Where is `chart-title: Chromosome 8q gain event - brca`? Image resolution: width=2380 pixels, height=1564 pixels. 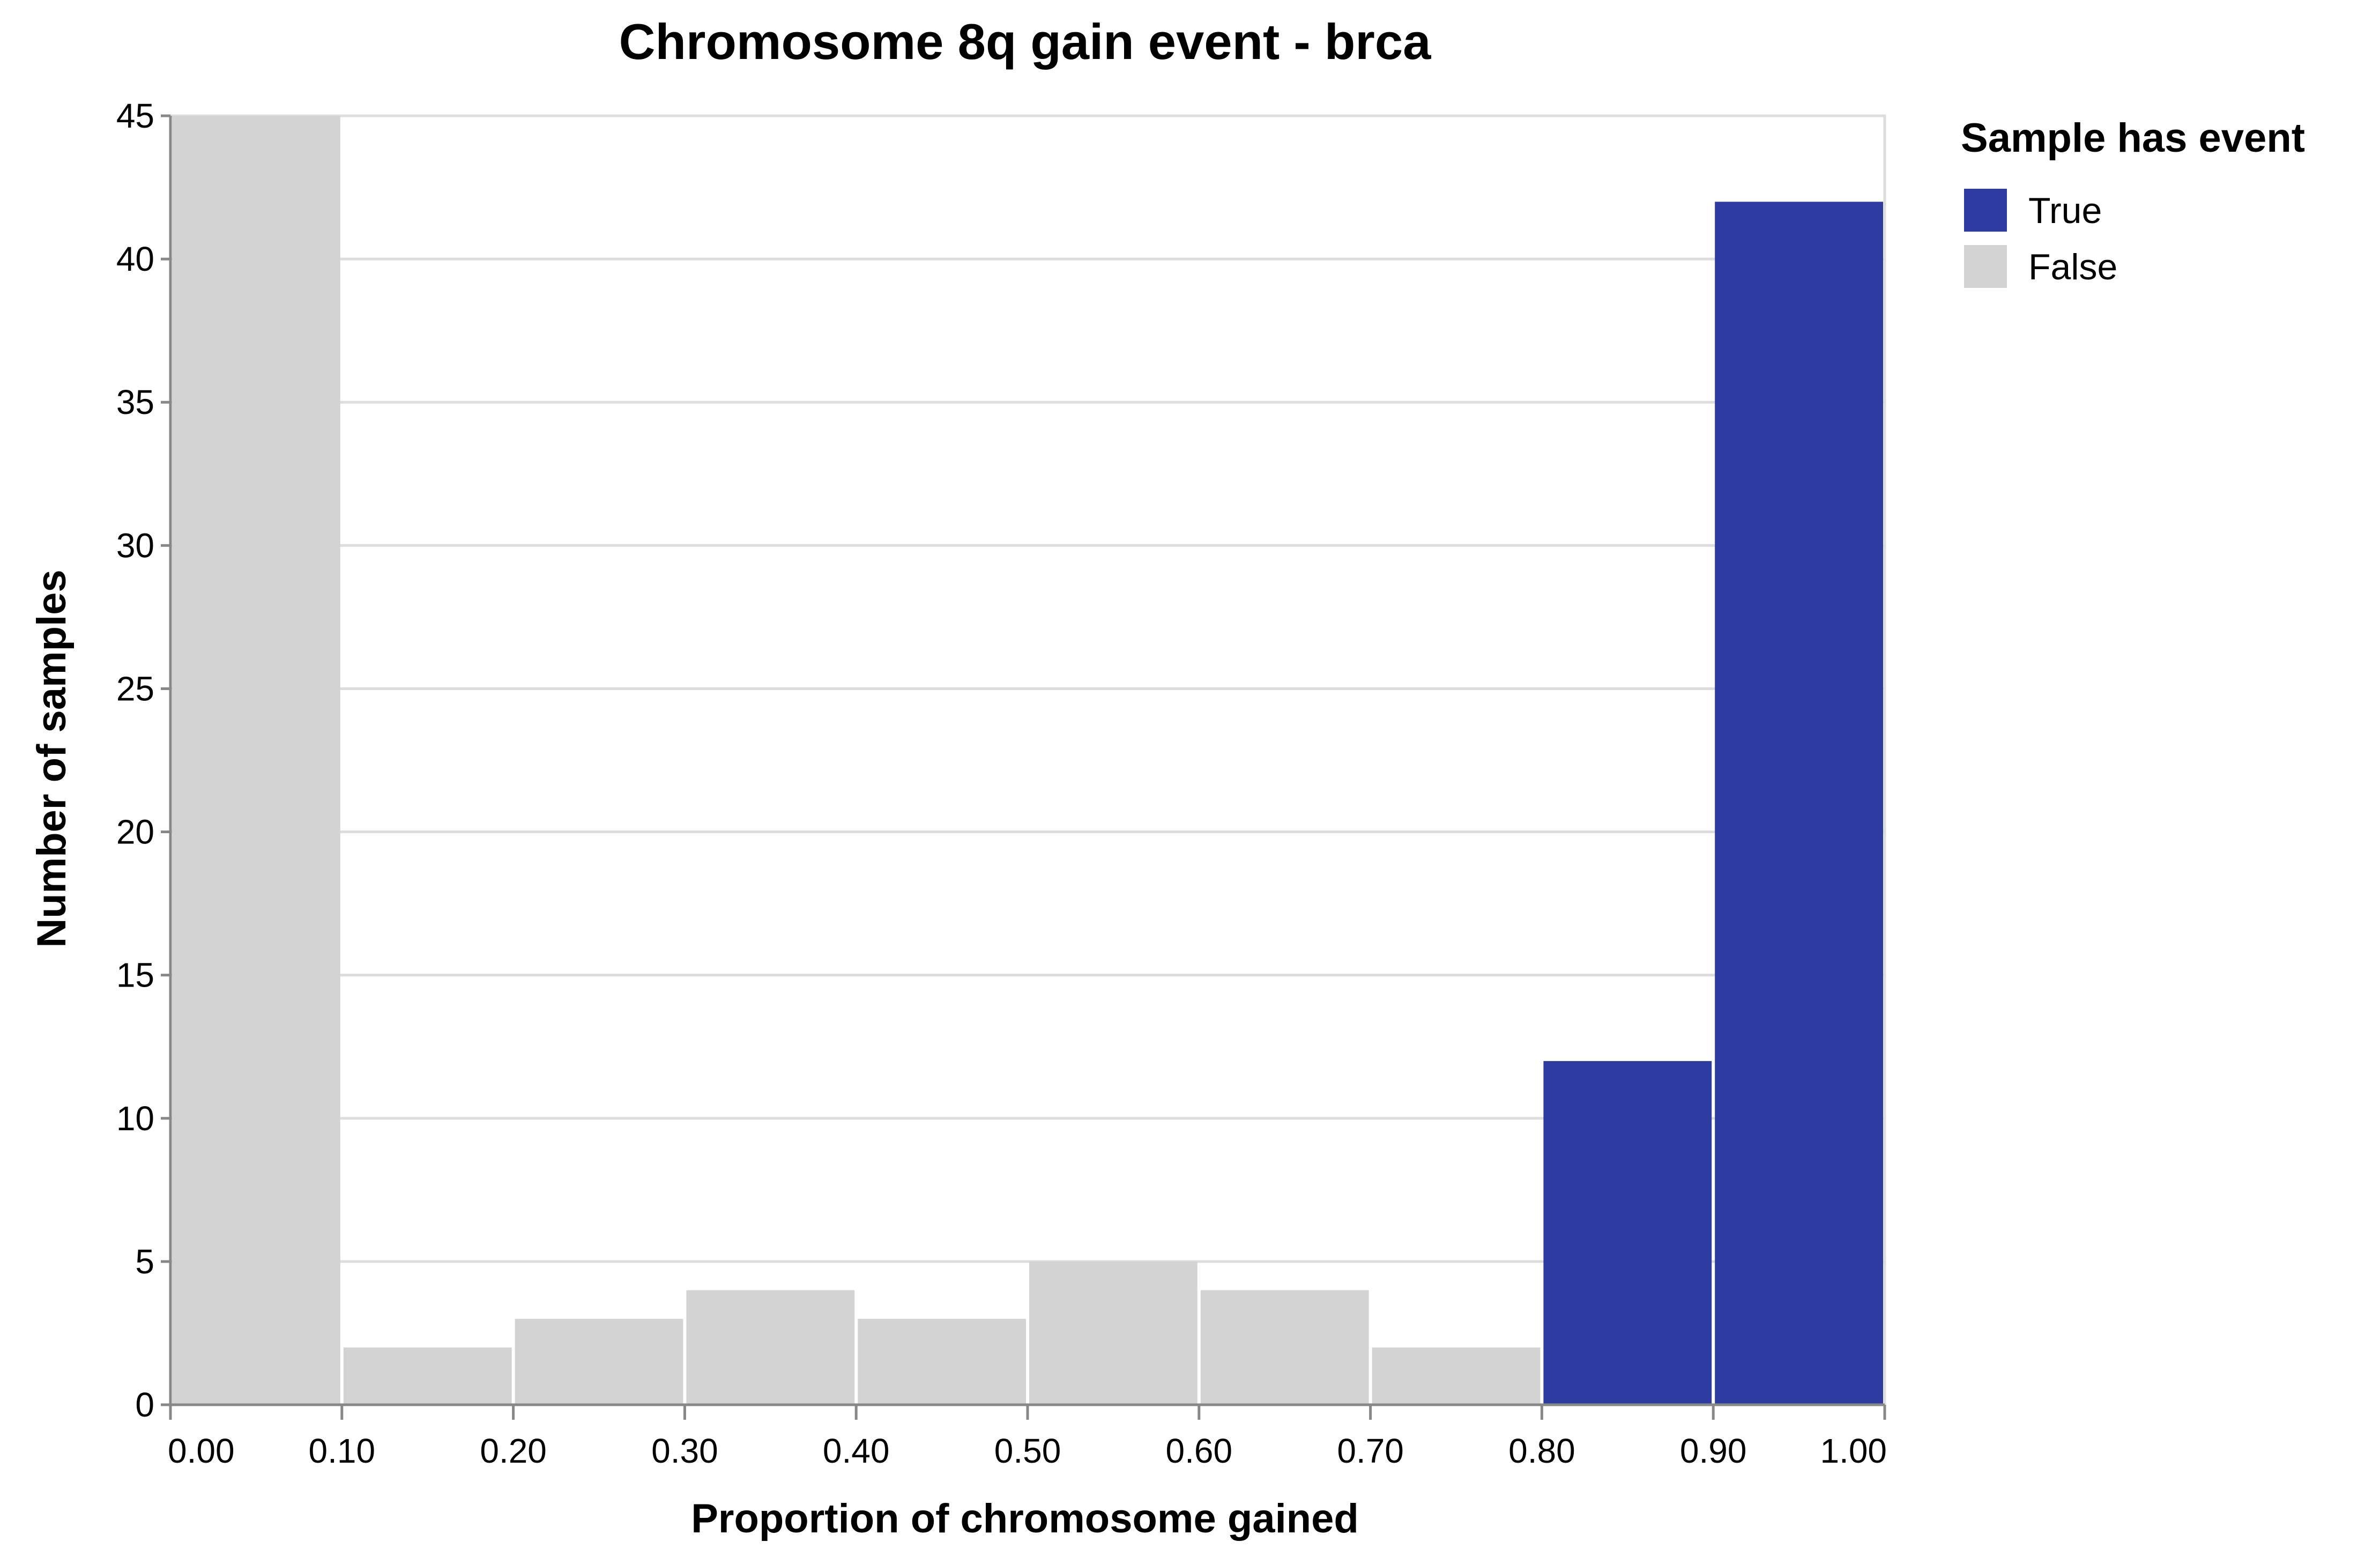
chart-title: Chromosome 8q gain event - brca is located at coordinates (1025, 41).